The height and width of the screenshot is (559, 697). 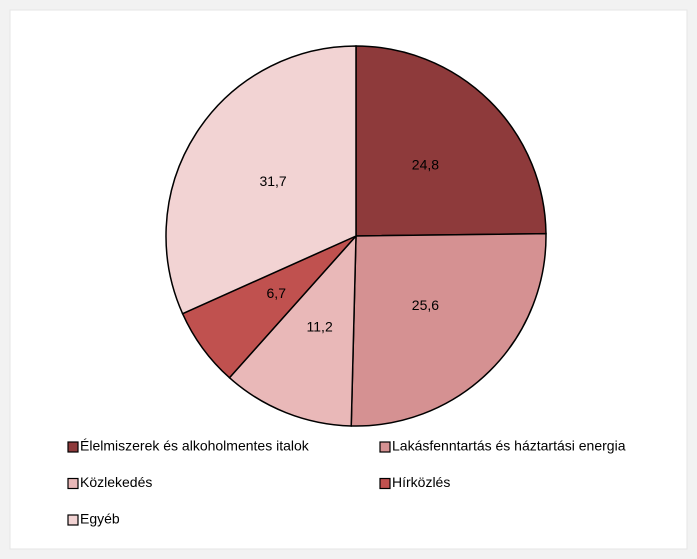 What do you see at coordinates (277, 293) in the screenshot?
I see `data-label: 6,7` at bounding box center [277, 293].